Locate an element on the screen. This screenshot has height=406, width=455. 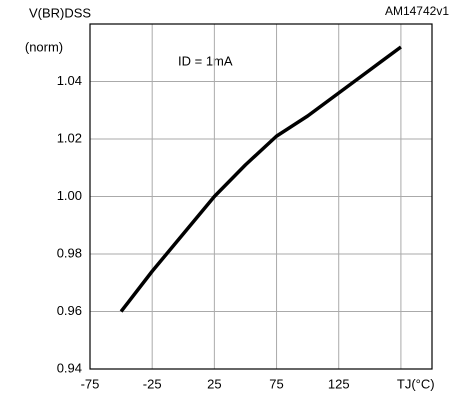
x-tick-label: TJ(°C) is located at coordinates (416, 383).